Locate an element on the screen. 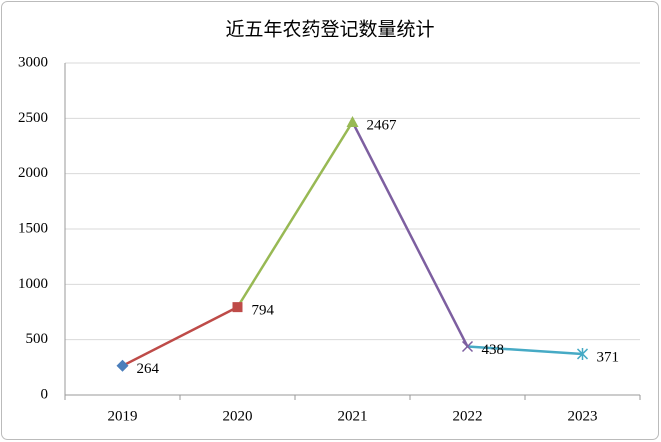 Image resolution: width=661 pixels, height=442 pixels. y-tick-label: 0 is located at coordinates (45, 394).